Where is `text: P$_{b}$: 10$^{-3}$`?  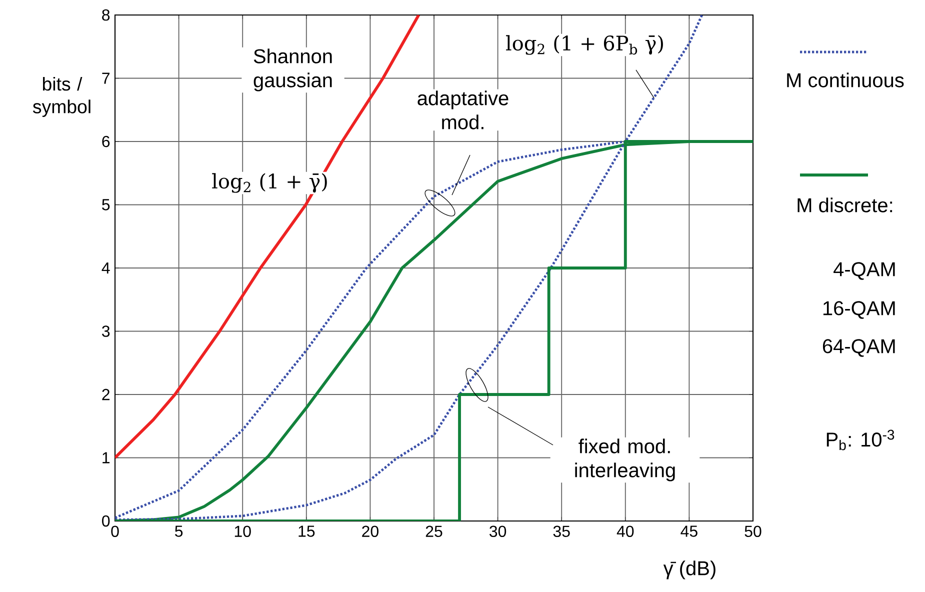 text: P$_{b}$: 10$^{-3}$ is located at coordinates (860, 440).